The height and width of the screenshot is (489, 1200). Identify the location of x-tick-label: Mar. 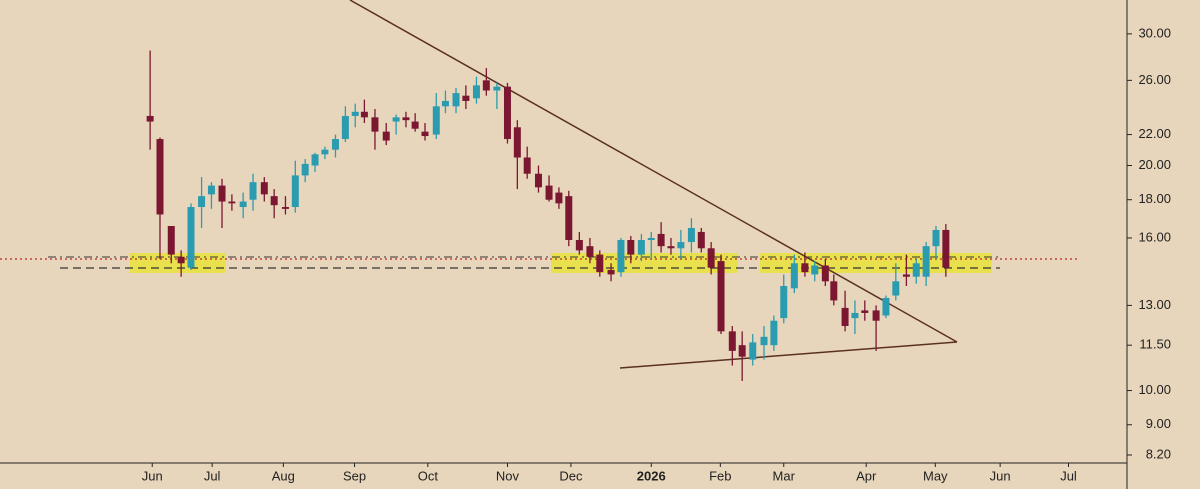
(784, 475).